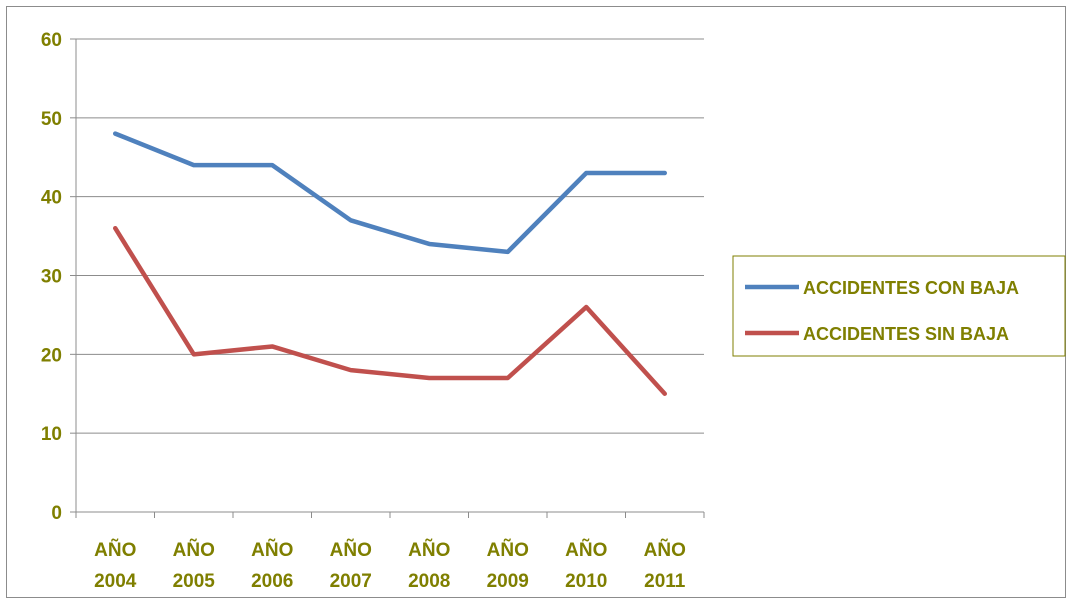  What do you see at coordinates (51, 434) in the screenshot?
I see `y-tick-label: 10` at bounding box center [51, 434].